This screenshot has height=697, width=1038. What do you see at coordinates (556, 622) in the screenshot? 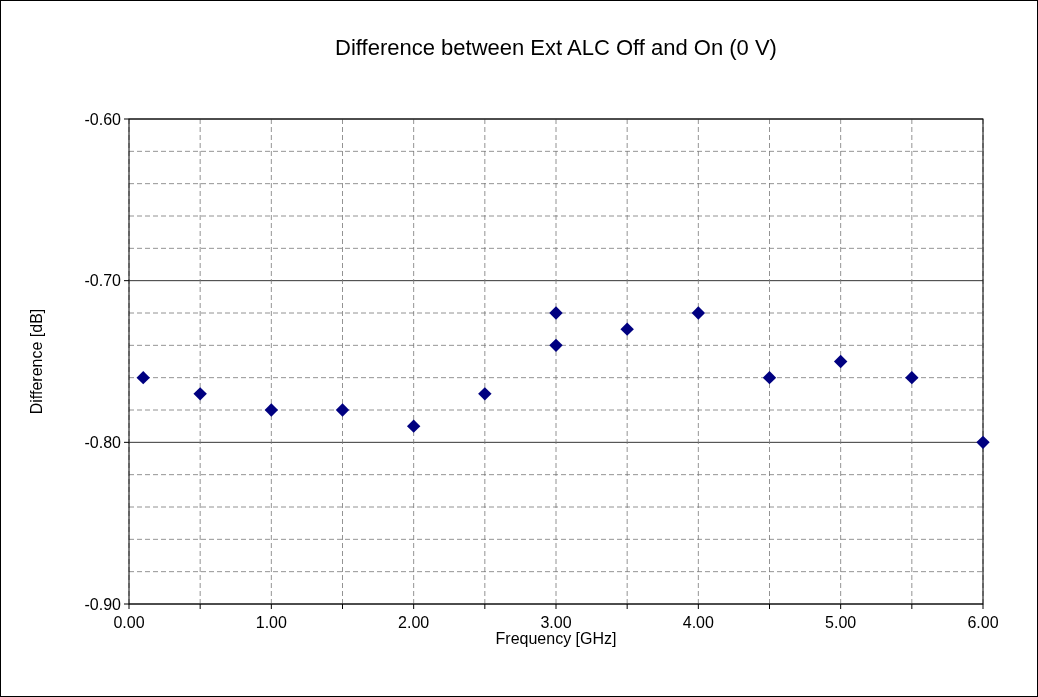
I see `x-tick-label: 3.00` at bounding box center [556, 622].